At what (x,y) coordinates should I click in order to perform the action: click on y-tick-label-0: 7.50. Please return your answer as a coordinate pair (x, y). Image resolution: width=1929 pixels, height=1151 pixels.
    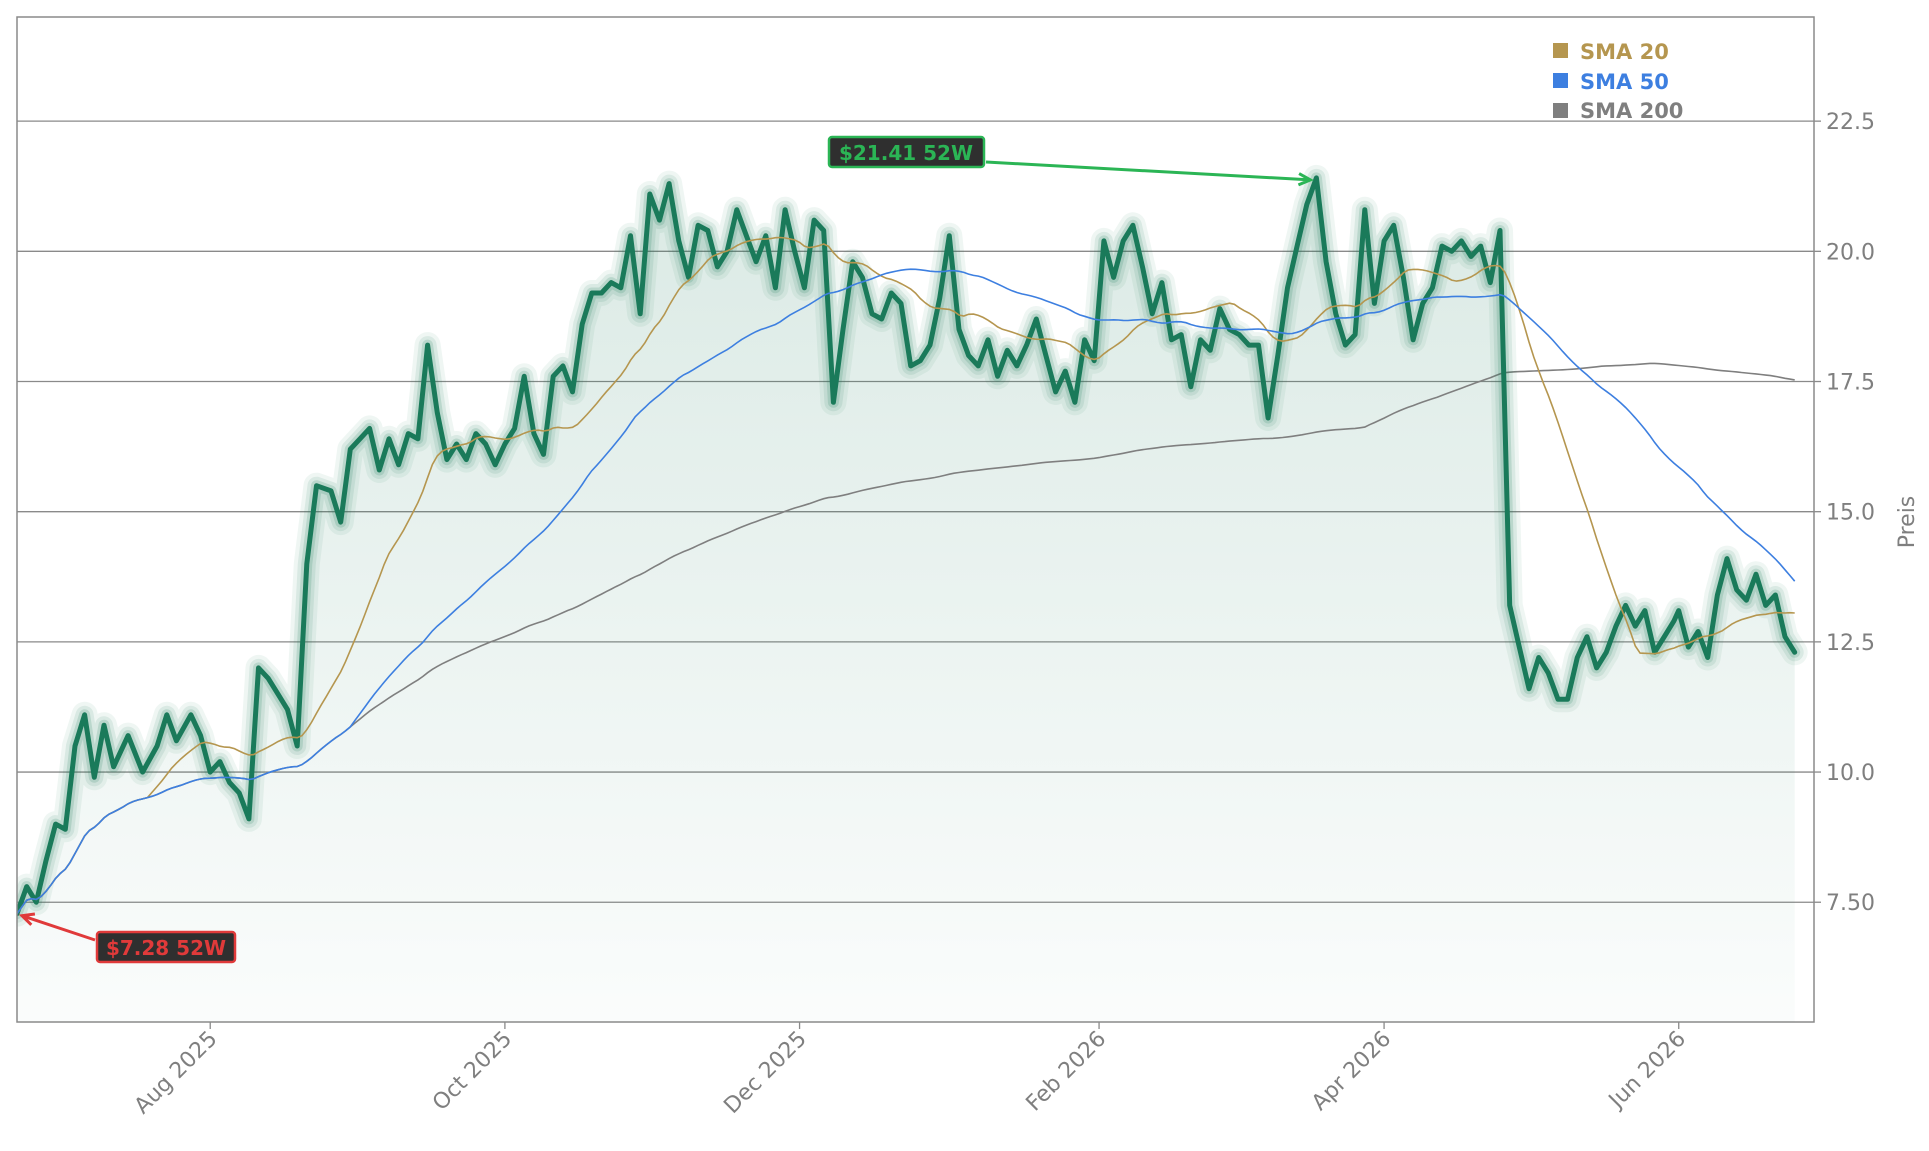
    Looking at the image, I should click on (1850, 903).